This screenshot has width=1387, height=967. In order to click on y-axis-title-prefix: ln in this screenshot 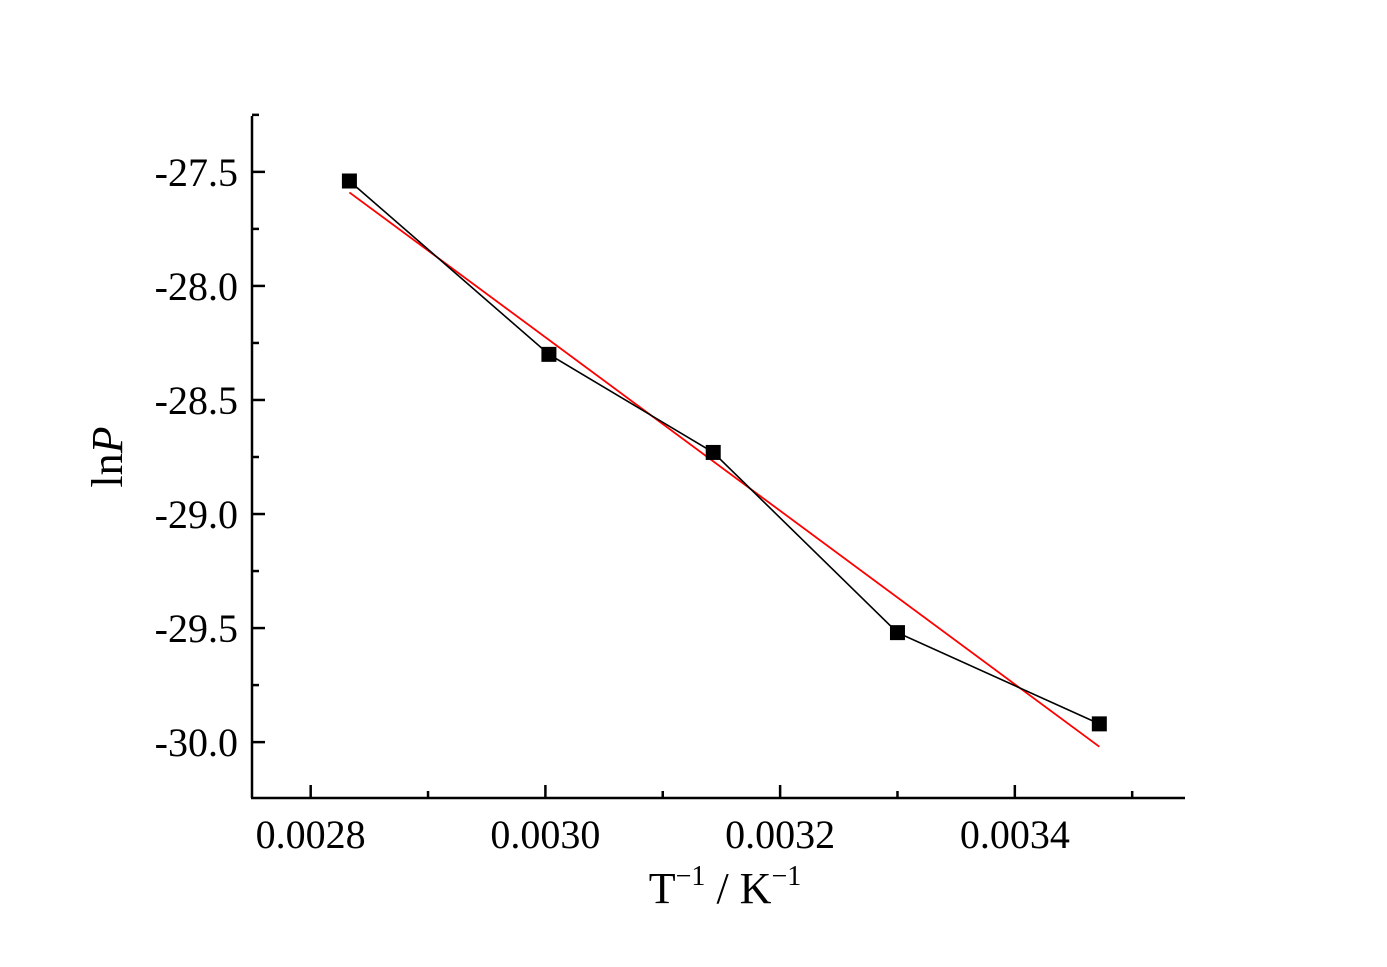, I will do `click(107, 470)`.